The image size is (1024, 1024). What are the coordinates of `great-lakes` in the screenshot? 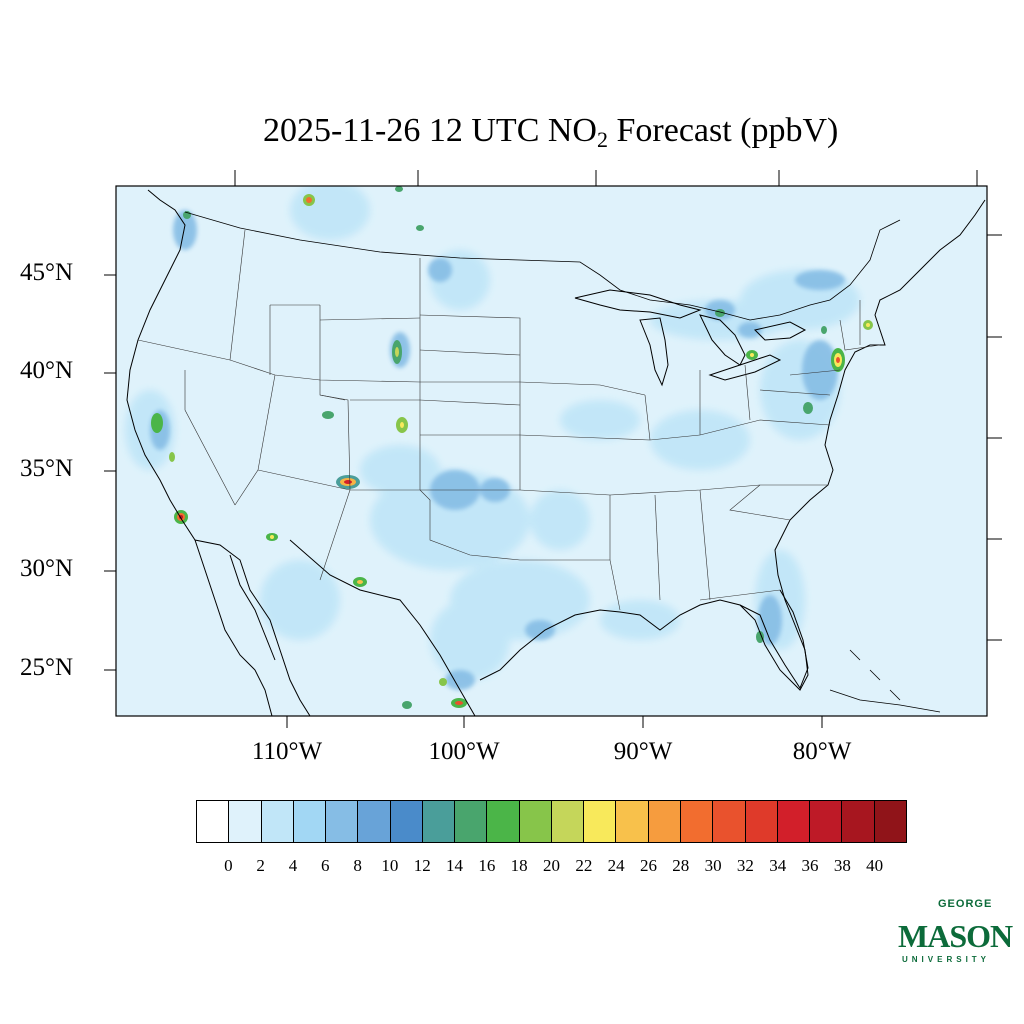 It's located at (690, 338).